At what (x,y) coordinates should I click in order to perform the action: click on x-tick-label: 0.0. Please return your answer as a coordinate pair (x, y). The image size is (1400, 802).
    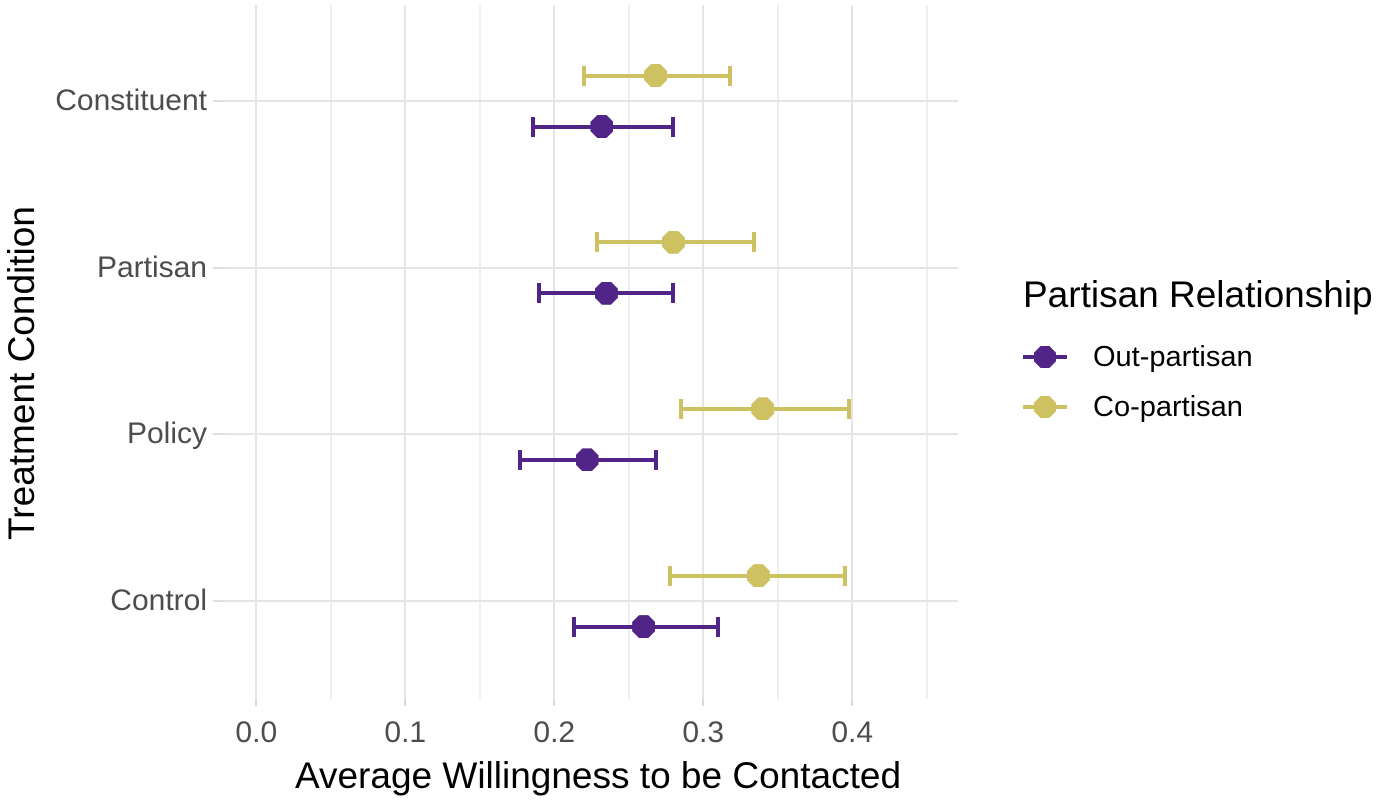
    Looking at the image, I should click on (256, 732).